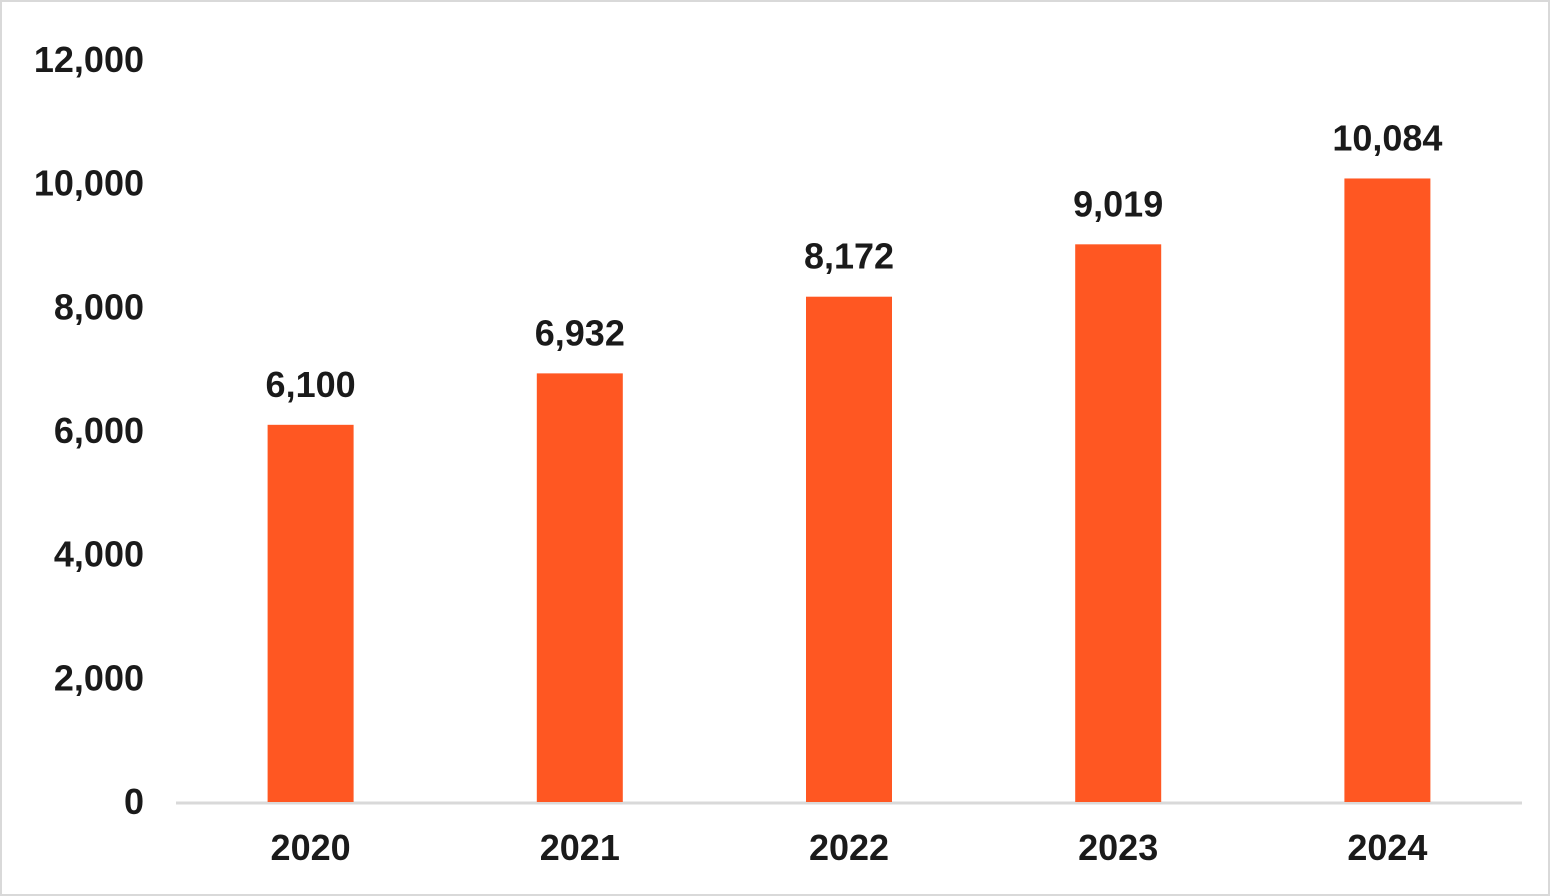 Image resolution: width=1550 pixels, height=896 pixels. Describe the element at coordinates (579, 587) in the screenshot. I see `bar-2021` at that location.